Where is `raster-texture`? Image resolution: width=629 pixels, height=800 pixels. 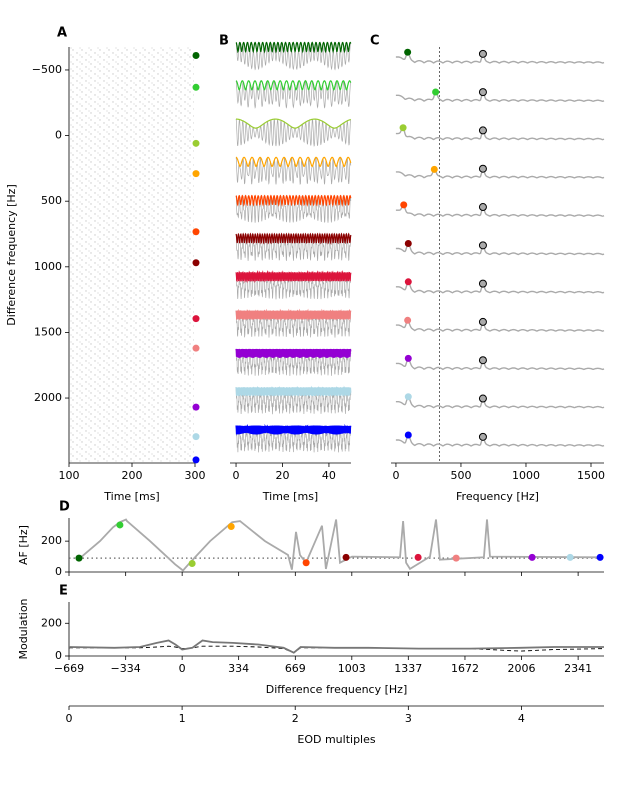
raster-texture is located at coordinates (132, 254).